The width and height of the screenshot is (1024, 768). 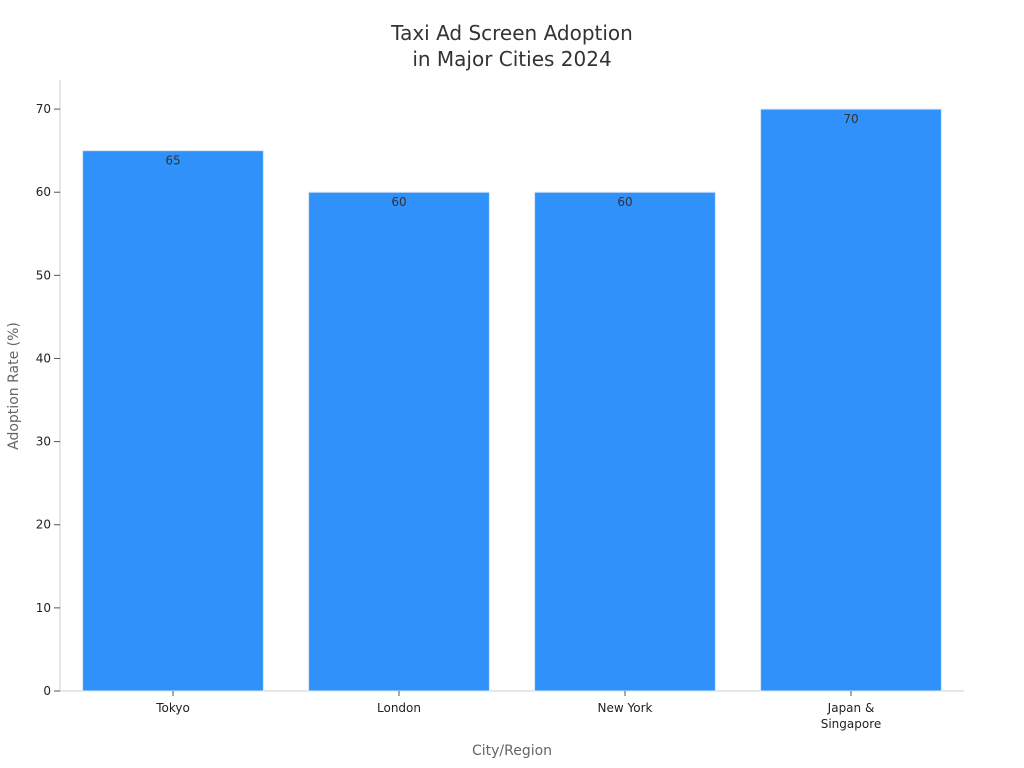 What do you see at coordinates (512, 59) in the screenshot?
I see `chart-title-line-2: in Major Cities 2024` at bounding box center [512, 59].